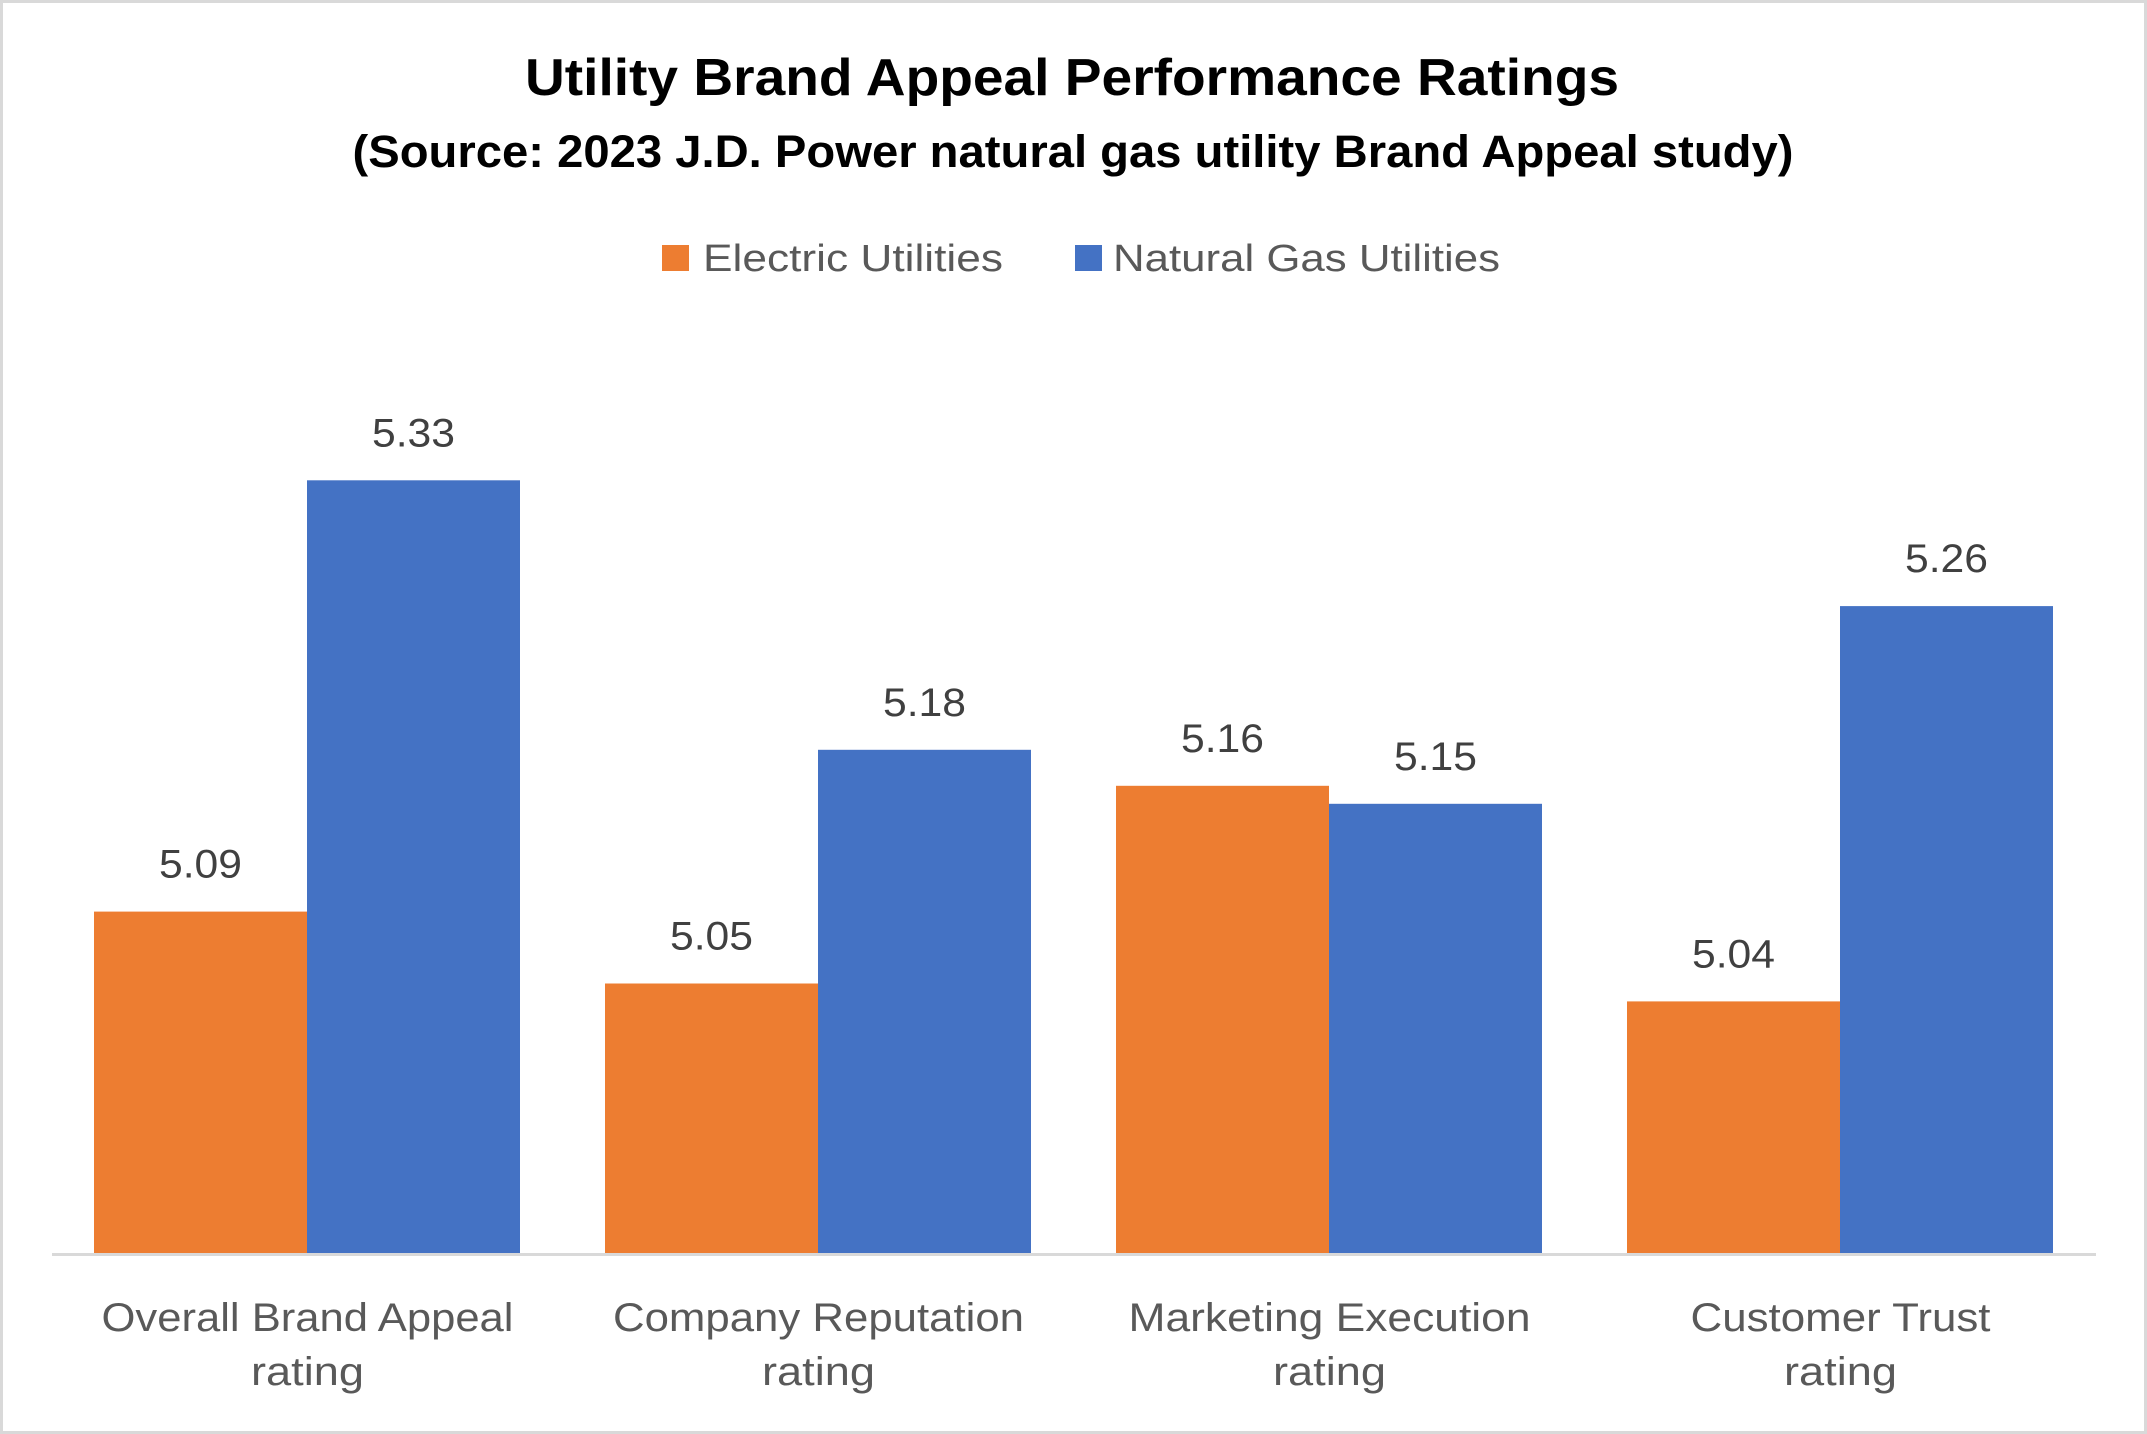 This screenshot has width=2147, height=1434. Describe the element at coordinates (1733, 1127) in the screenshot. I see `bar-electric-utilities-customer-trust-rating` at that location.